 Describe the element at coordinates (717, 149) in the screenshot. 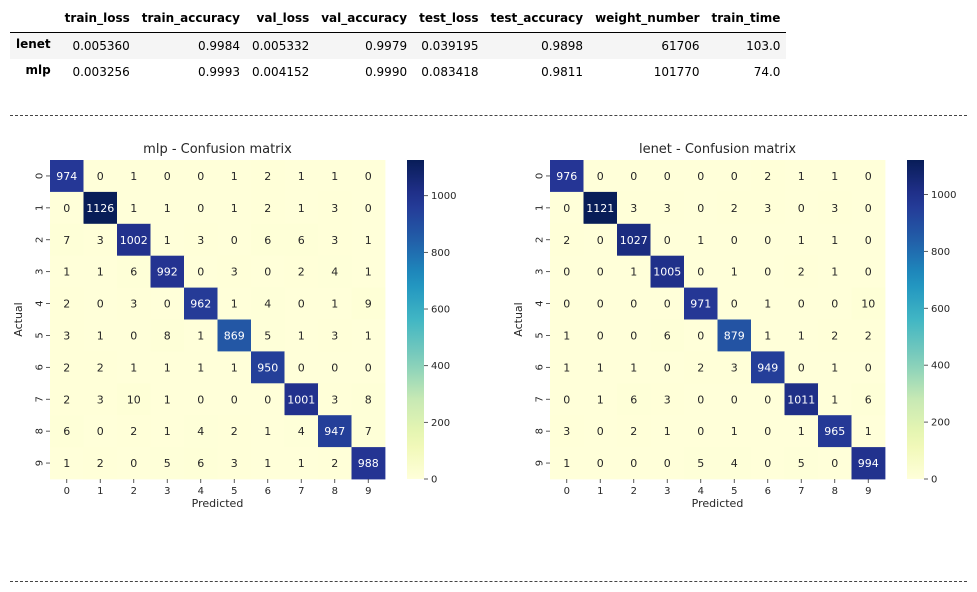

I see `chart-title: lenet - Confusion matrix` at that location.